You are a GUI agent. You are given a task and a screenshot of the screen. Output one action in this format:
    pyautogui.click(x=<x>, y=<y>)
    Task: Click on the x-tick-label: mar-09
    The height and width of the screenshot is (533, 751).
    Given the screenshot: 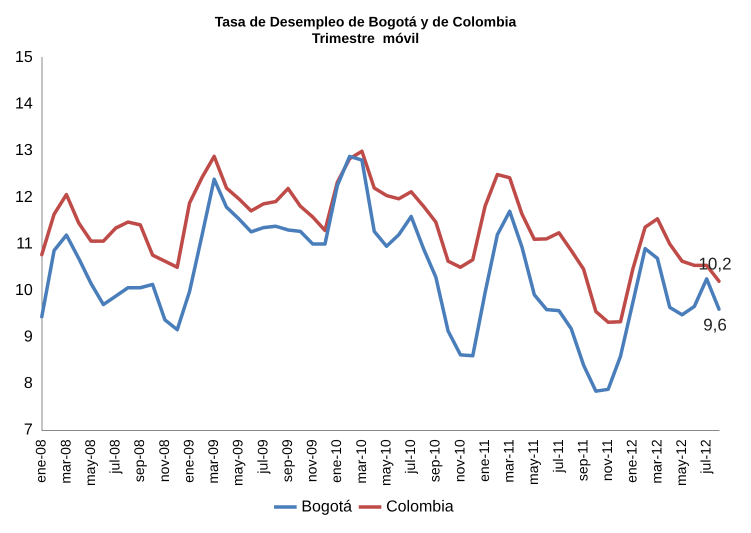 What is the action you would take?
    pyautogui.click(x=213, y=461)
    